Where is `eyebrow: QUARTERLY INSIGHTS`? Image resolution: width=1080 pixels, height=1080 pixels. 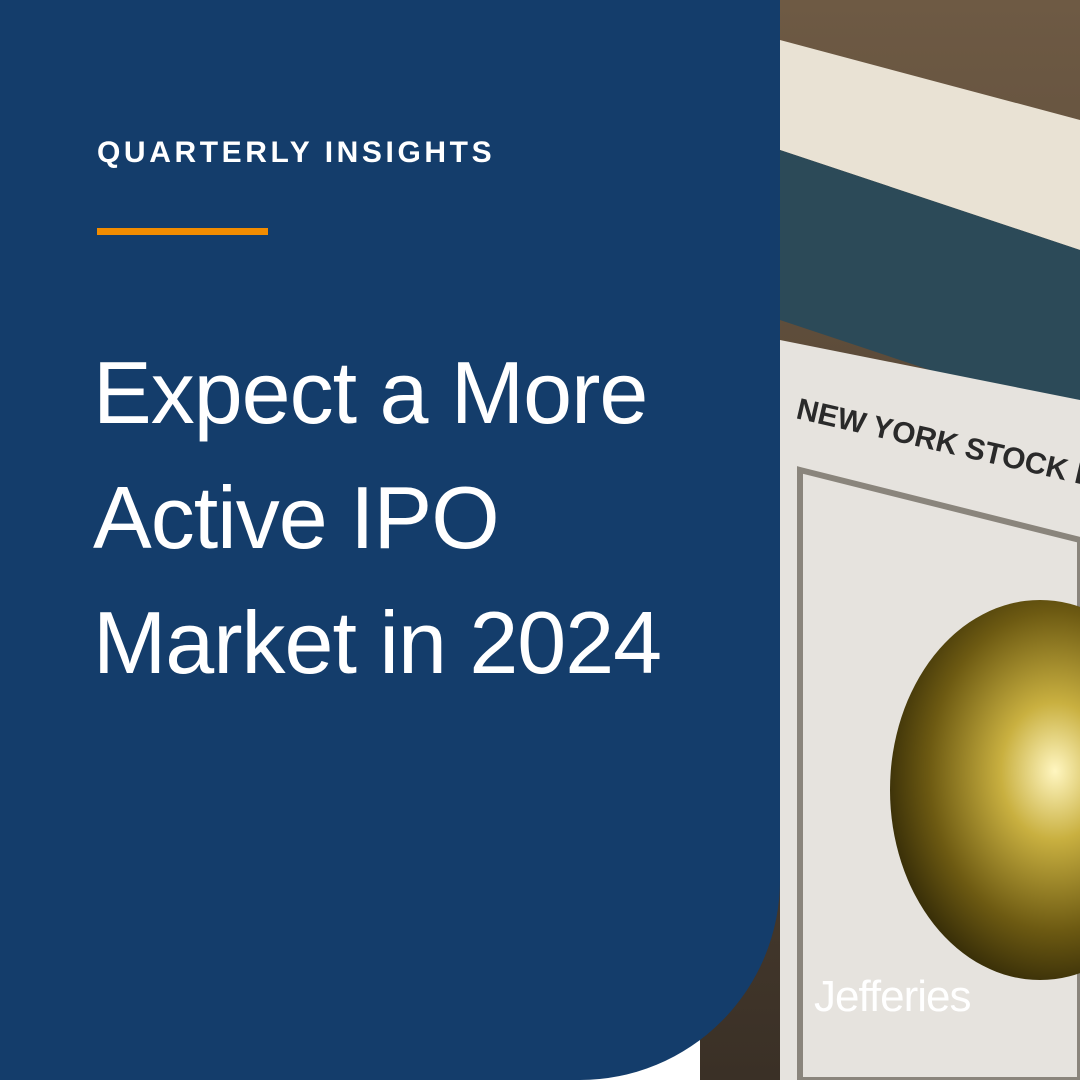
eyebrow: QUARTERLY INSIGHTS is located at coordinates (296, 152).